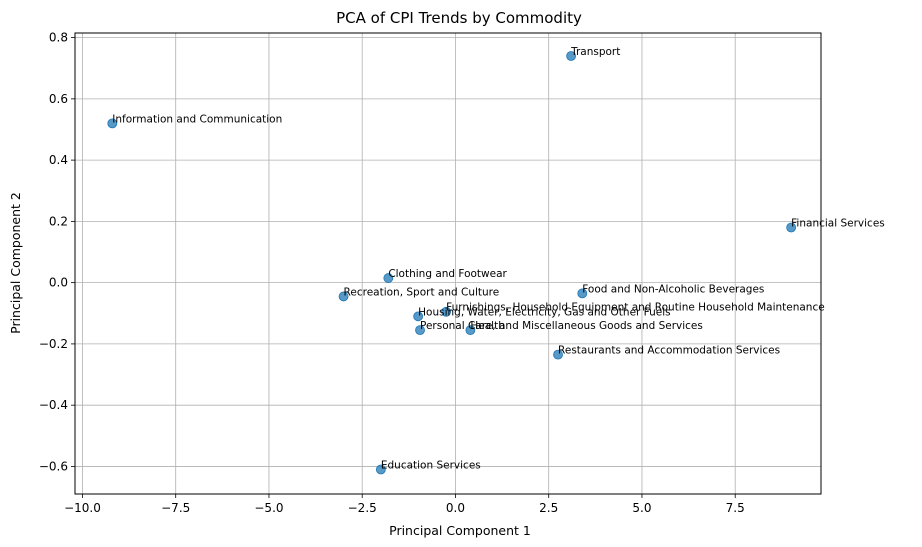  I want to click on y-tick-label: −0.4, so click(53, 405).